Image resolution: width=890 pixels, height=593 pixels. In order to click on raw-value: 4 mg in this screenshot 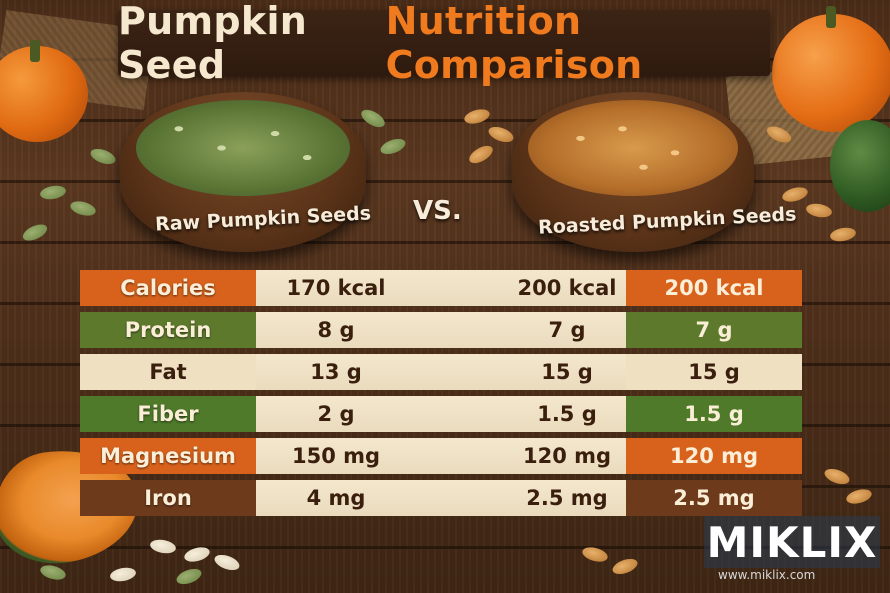, I will do `click(336, 498)`.